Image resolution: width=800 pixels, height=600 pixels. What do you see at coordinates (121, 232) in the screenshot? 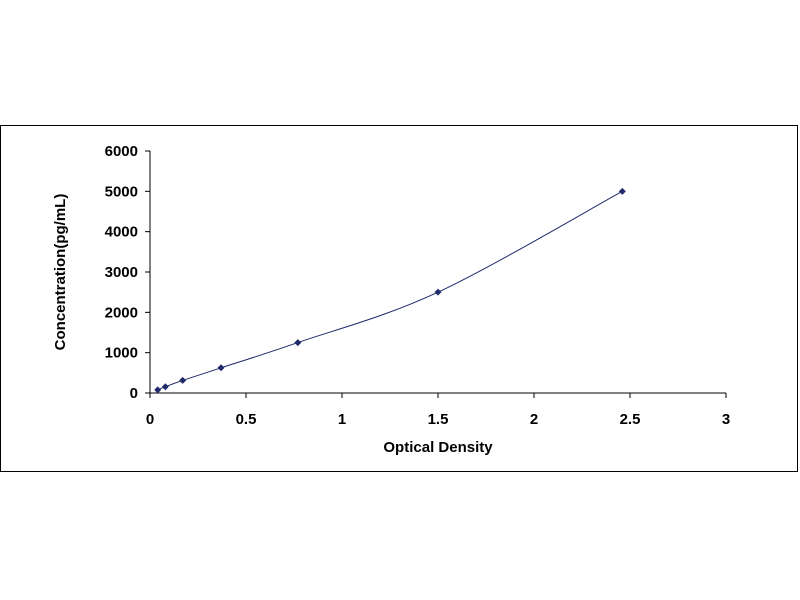
I see `y-tick-label: 4000` at bounding box center [121, 232].